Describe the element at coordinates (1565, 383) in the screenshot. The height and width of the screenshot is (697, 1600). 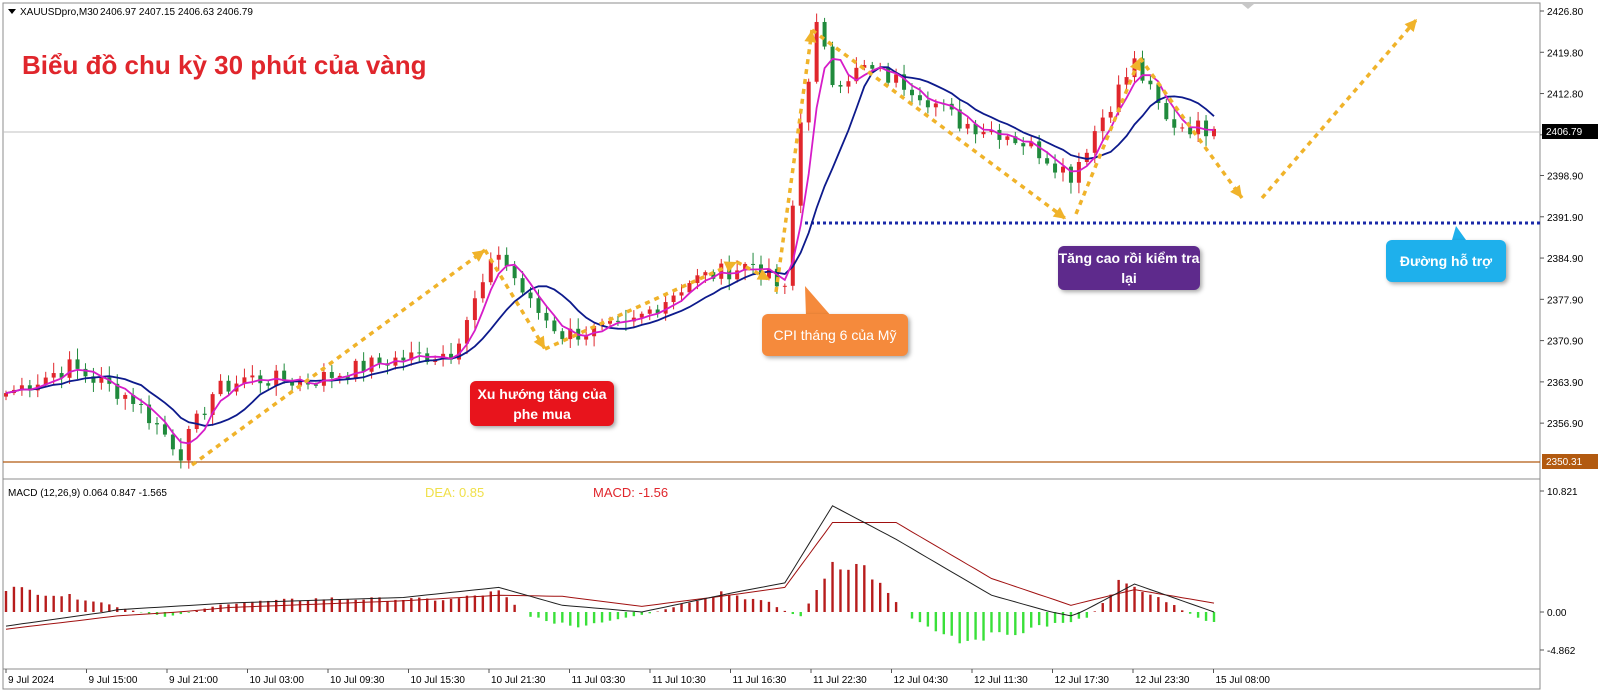
I see `price-tick-label: 2363.90` at that location.